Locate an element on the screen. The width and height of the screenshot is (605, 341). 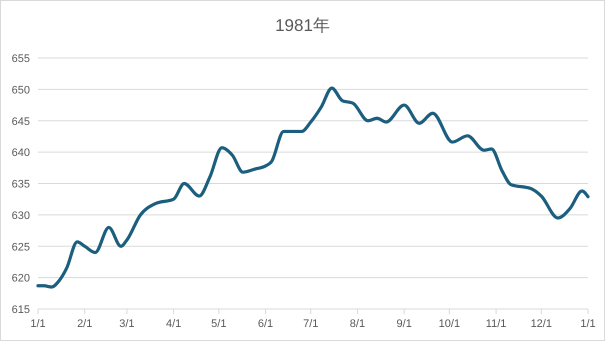
y-tick-label: 625 is located at coordinates (21, 247).